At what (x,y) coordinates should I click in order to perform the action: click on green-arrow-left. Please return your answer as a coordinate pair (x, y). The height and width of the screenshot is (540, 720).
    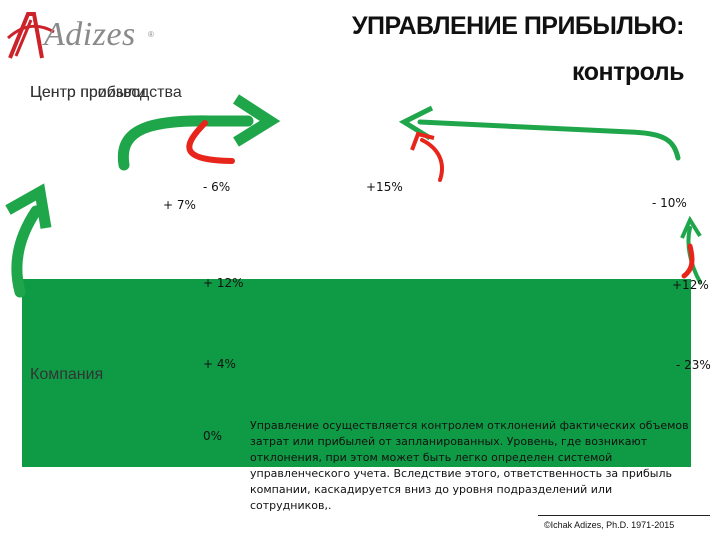
    Looking at the image, I should click on (28, 240).